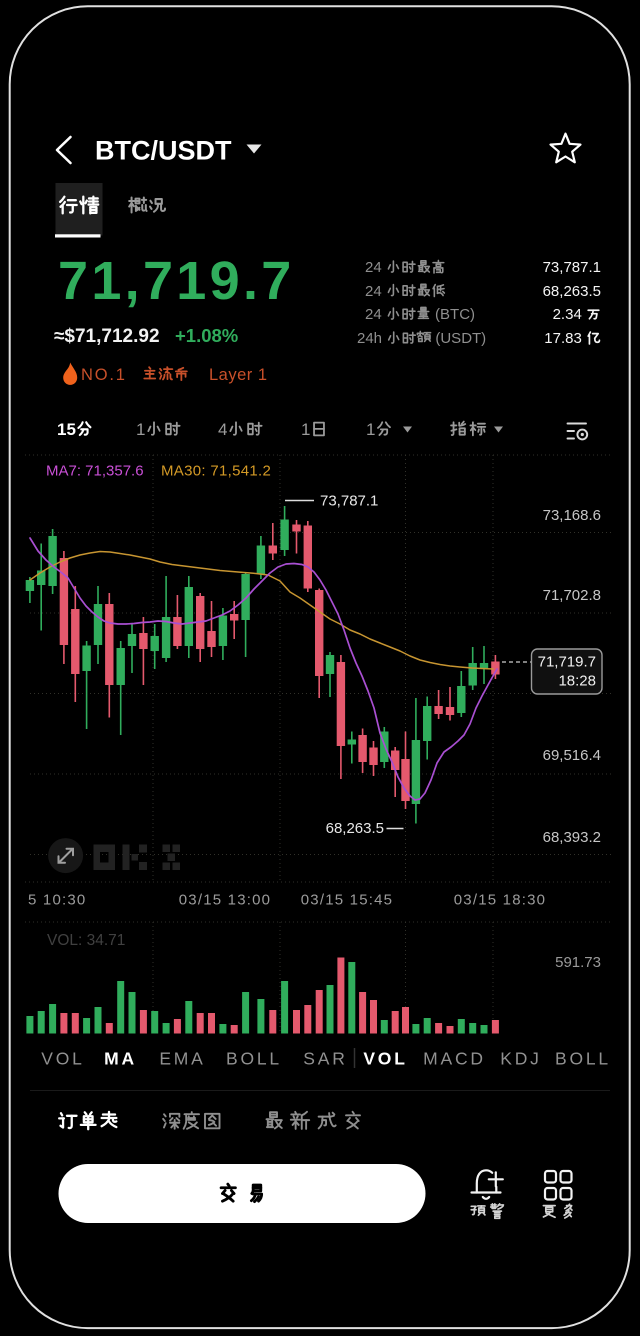 This screenshot has height=1336, width=640. I want to click on svg-text: 03/15 18:30, so click(500, 900).